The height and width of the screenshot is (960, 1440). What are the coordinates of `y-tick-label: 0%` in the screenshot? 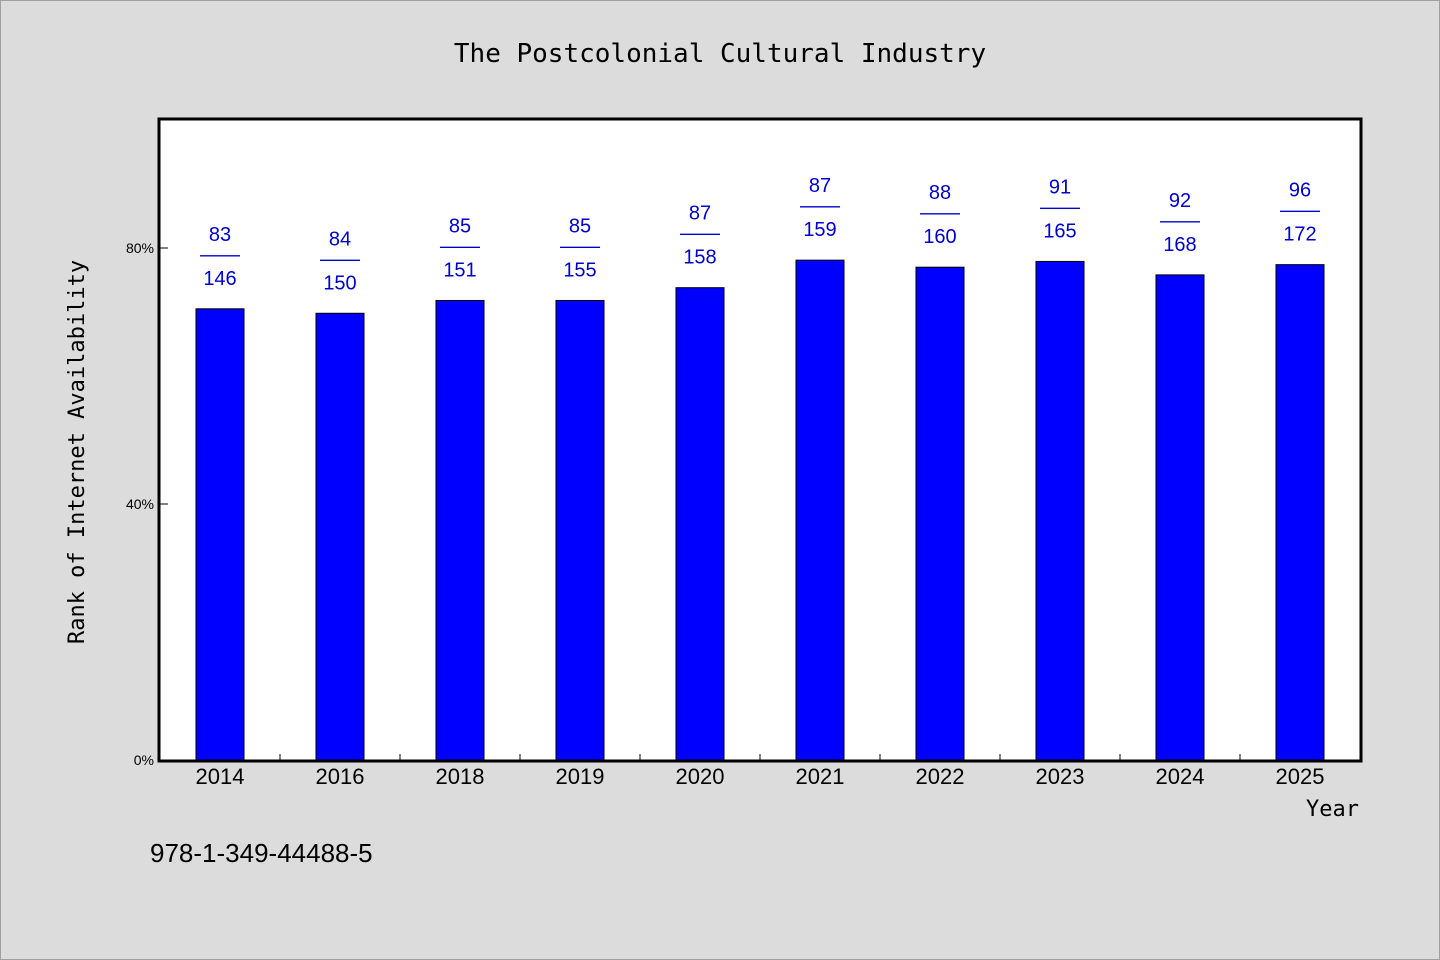 It's located at (144, 760).